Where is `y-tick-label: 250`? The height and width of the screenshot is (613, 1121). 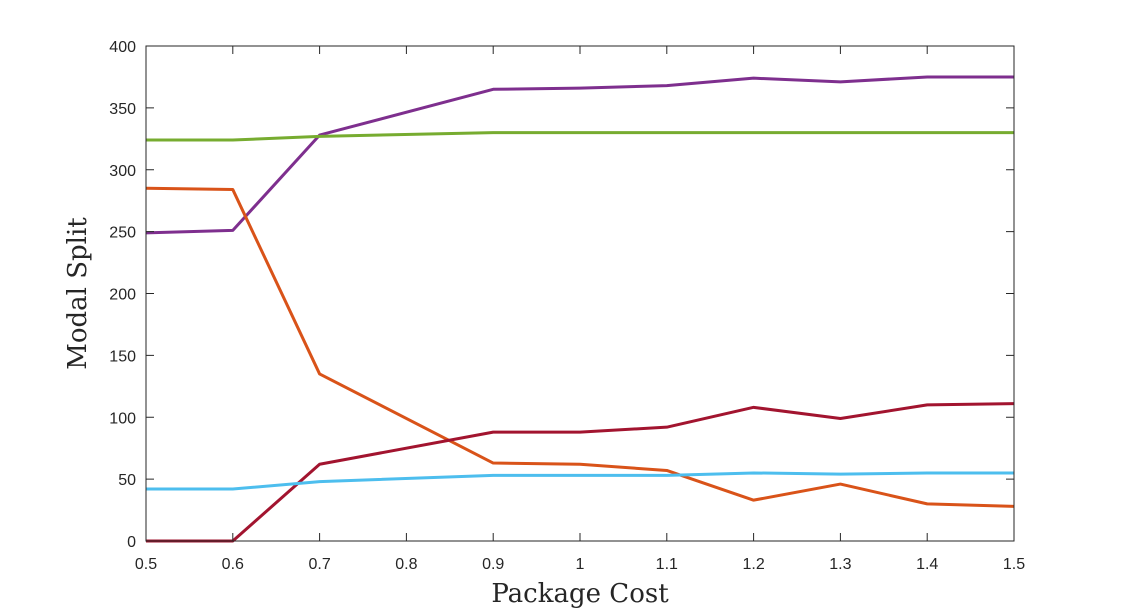 y-tick-label: 250 is located at coordinates (122, 233).